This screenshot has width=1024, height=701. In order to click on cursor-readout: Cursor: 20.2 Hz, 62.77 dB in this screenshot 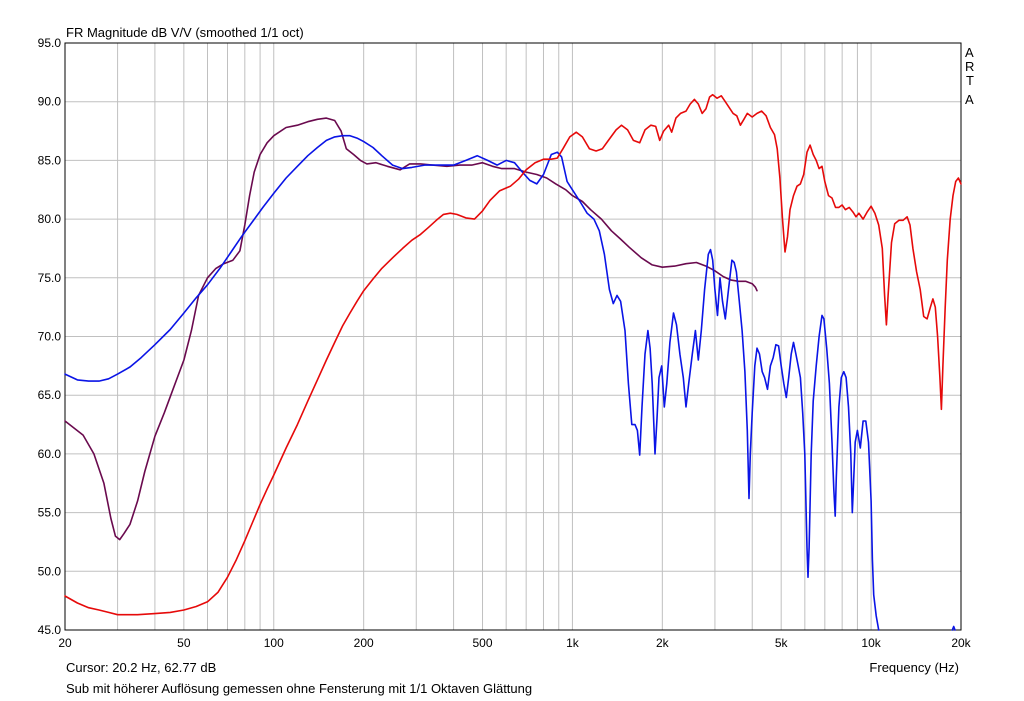, I will do `click(141, 667)`.